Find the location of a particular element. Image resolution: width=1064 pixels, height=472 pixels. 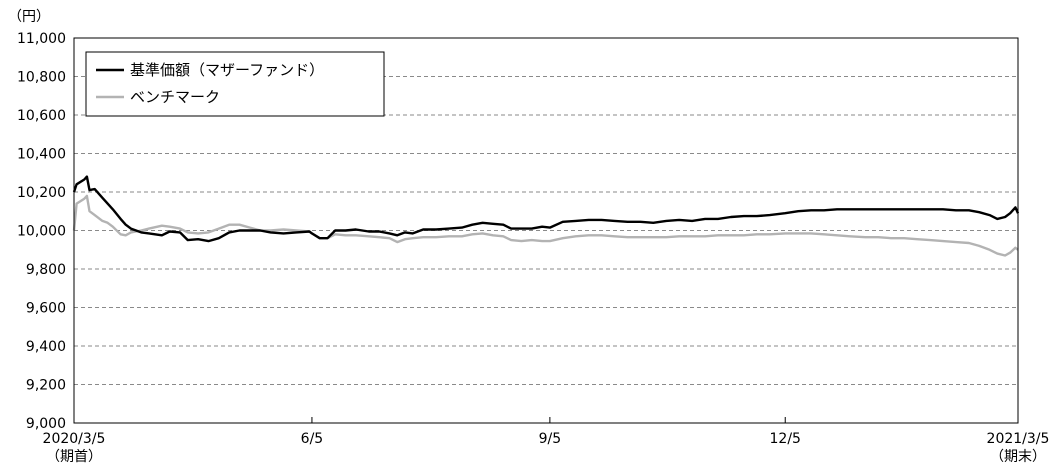

series-benchmark-line is located at coordinates (545, 225).